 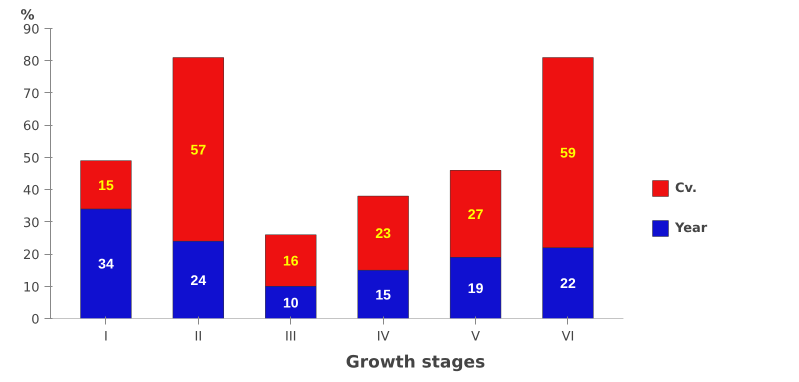 What do you see at coordinates (31, 30) in the screenshot?
I see `y-tick-label: 90` at bounding box center [31, 30].